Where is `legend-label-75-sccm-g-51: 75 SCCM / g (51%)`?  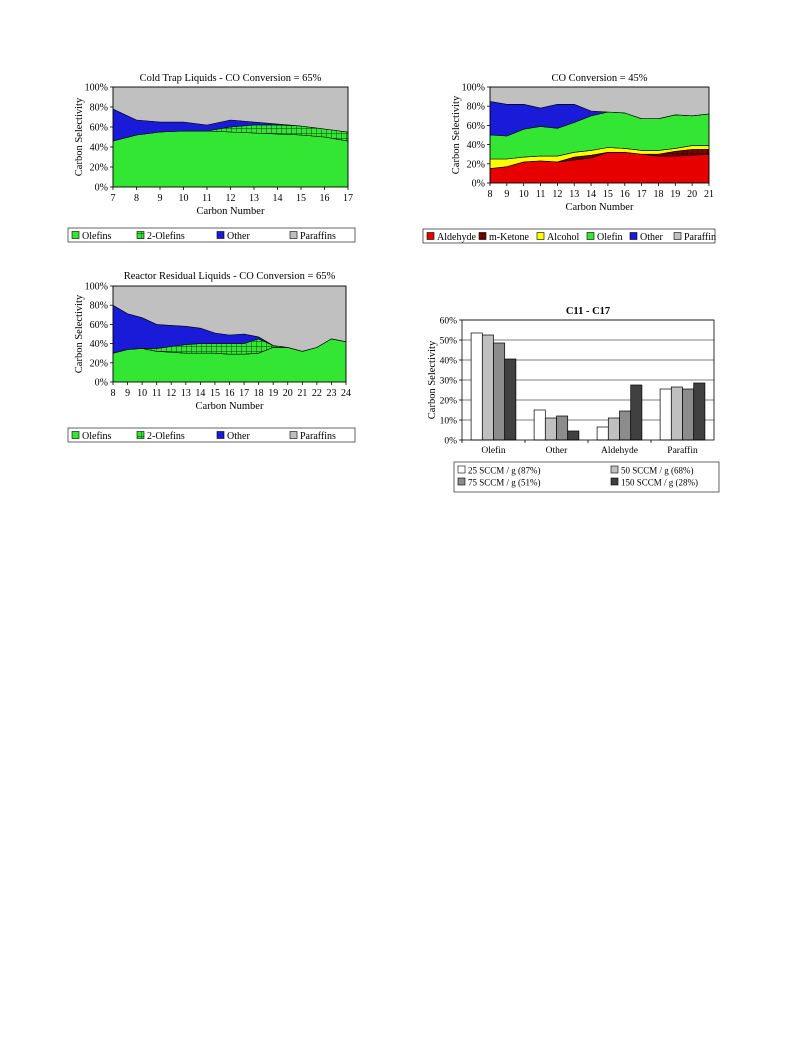
legend-label-75-sccm-g-51: 75 SCCM / g (51%) is located at coordinates (504, 483).